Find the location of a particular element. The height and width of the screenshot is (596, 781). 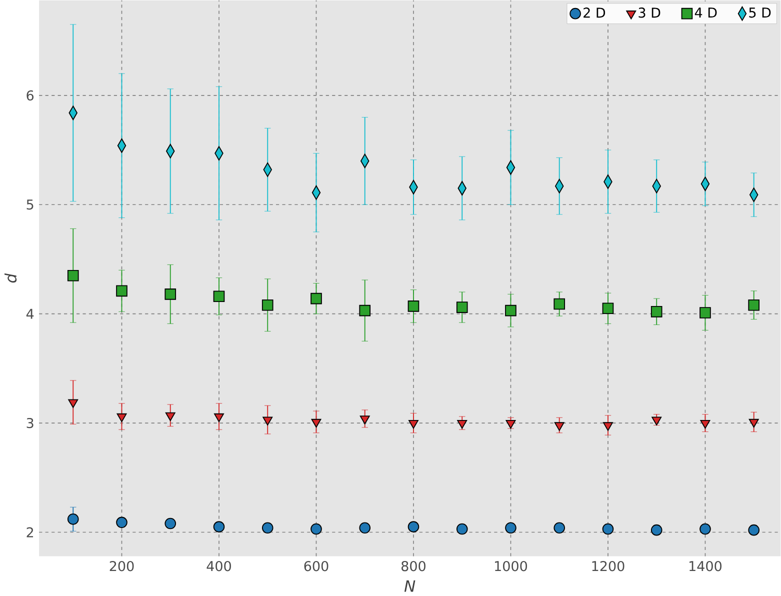

y-tick-label: 4 is located at coordinates (30, 313).